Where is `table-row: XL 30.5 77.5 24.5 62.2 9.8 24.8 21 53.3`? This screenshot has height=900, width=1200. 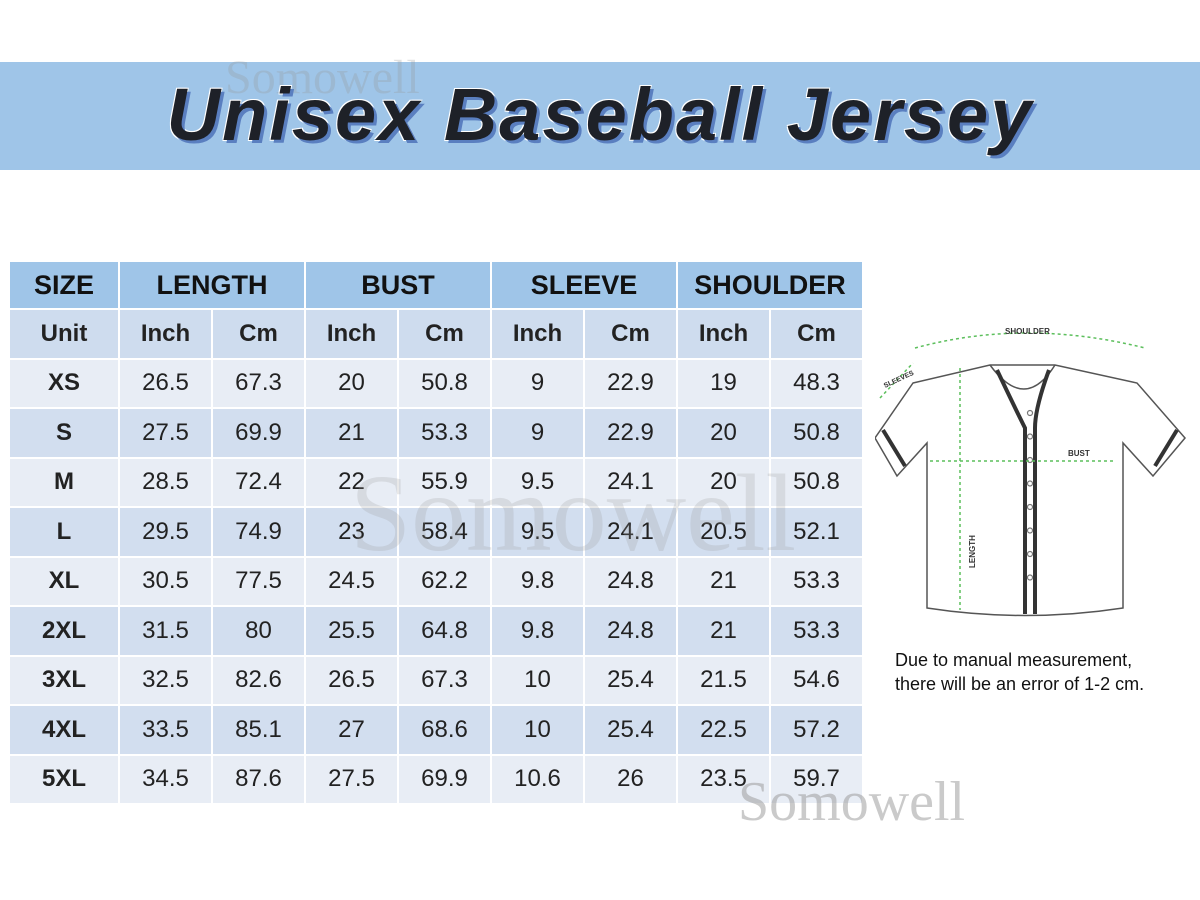
table-row: XL 30.5 77.5 24.5 62.2 9.8 24.8 21 53.3 is located at coordinates (436, 581).